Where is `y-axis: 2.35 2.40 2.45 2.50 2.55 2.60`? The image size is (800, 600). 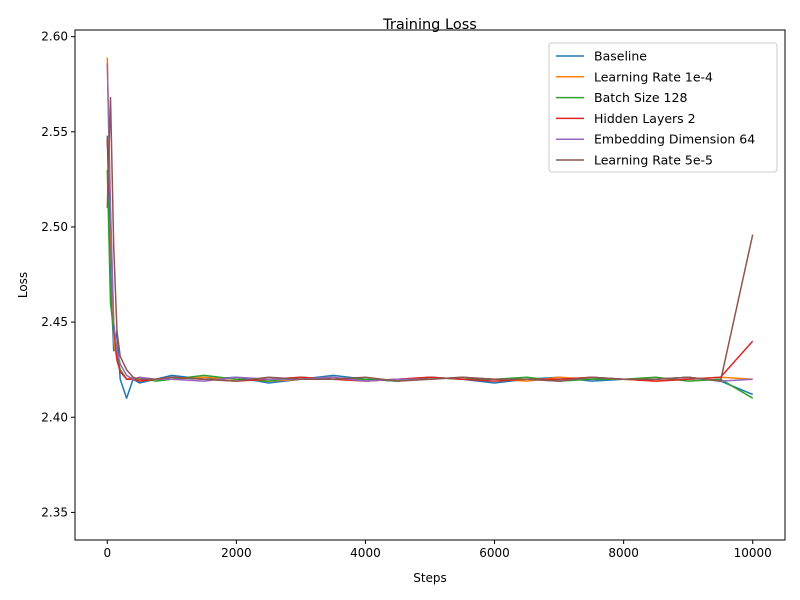 y-axis: 2.35 2.40 2.45 2.50 2.55 2.60 is located at coordinates (58, 274).